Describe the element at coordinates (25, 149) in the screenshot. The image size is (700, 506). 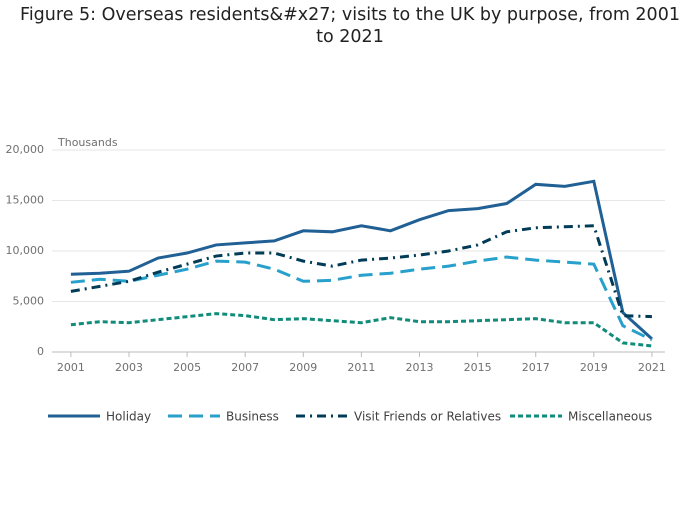
I see `y-tick-label: 20,000` at that location.